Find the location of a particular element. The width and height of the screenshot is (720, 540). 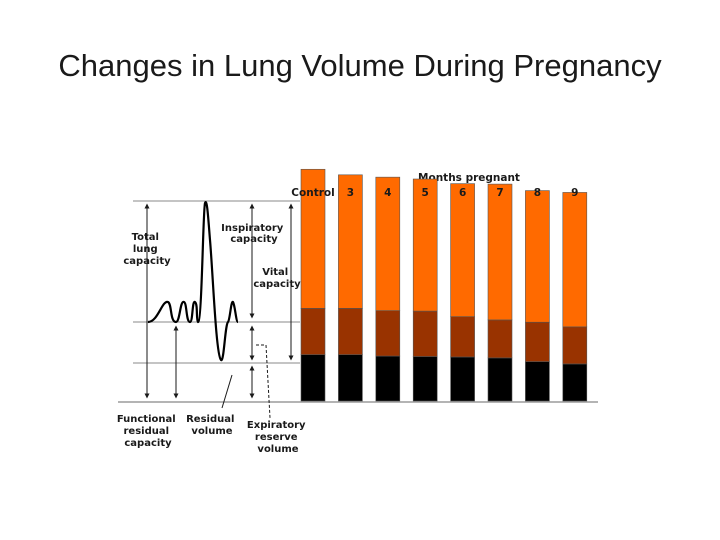

category-label-7: 7 is located at coordinates (499, 193).